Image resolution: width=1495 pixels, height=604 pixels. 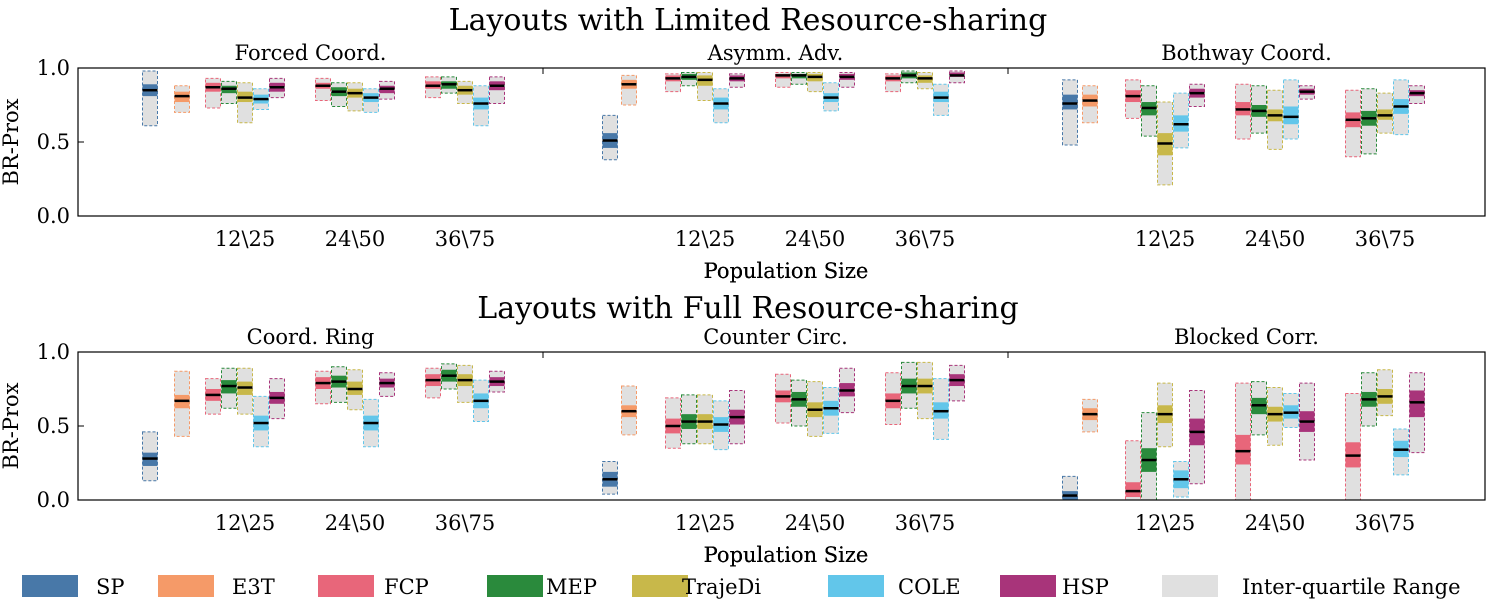 I want to click on panel-title: Bothway Coord., so click(x=1246, y=53).